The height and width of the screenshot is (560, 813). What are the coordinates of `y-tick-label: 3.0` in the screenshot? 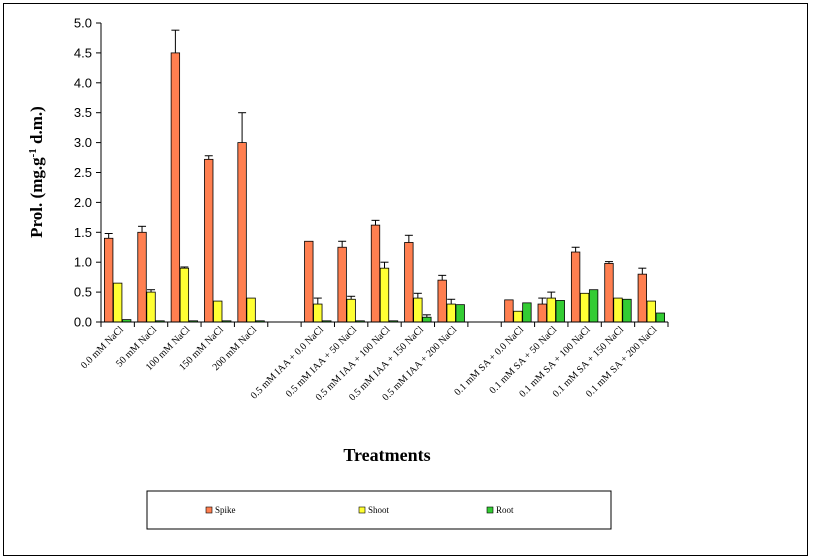 It's located at (83, 142).